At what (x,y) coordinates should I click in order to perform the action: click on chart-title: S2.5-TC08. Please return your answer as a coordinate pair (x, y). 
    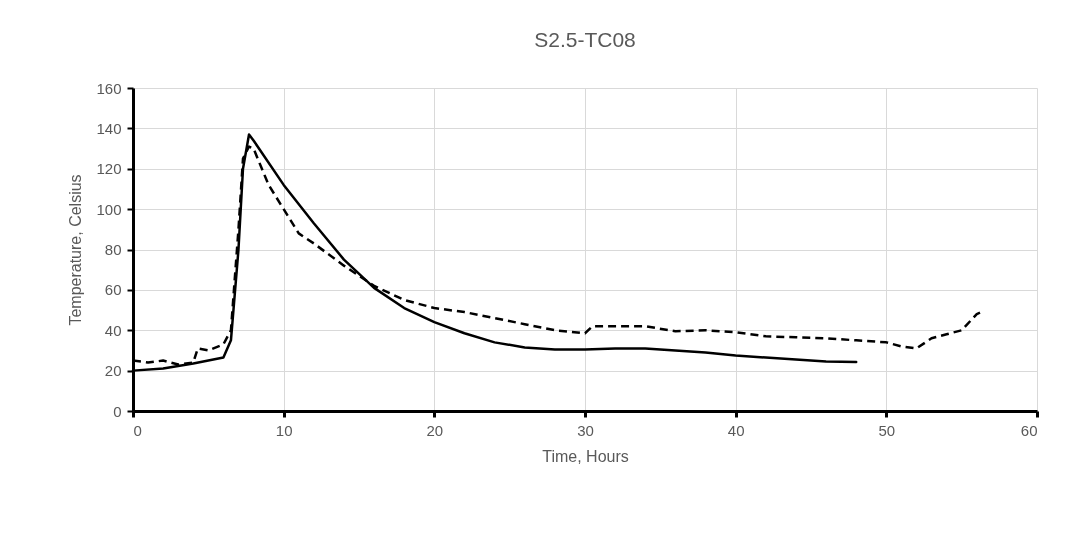
    Looking at the image, I should click on (585, 39).